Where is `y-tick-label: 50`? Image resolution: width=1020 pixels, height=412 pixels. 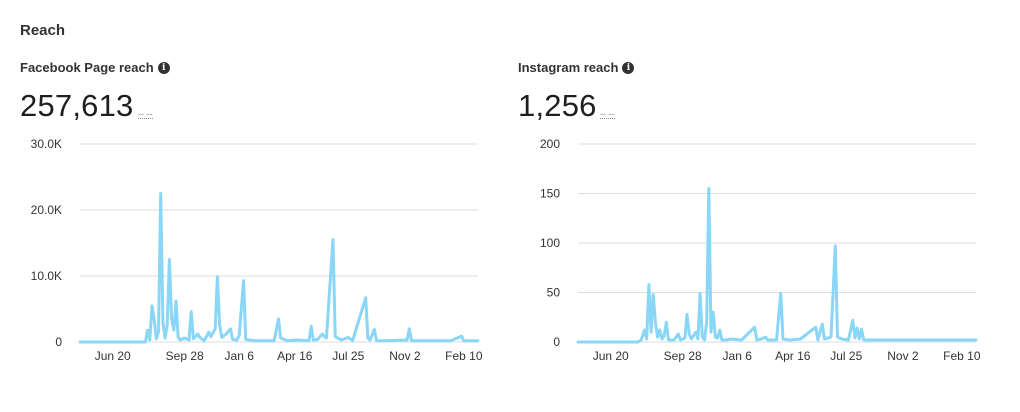
y-tick-label: 50 is located at coordinates (554, 293).